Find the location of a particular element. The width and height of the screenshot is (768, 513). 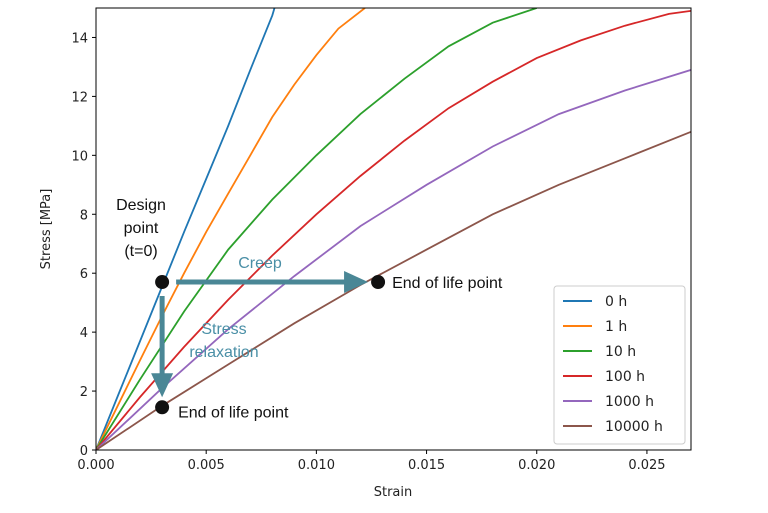

x-tick-label: 0.015 is located at coordinates (426, 465).